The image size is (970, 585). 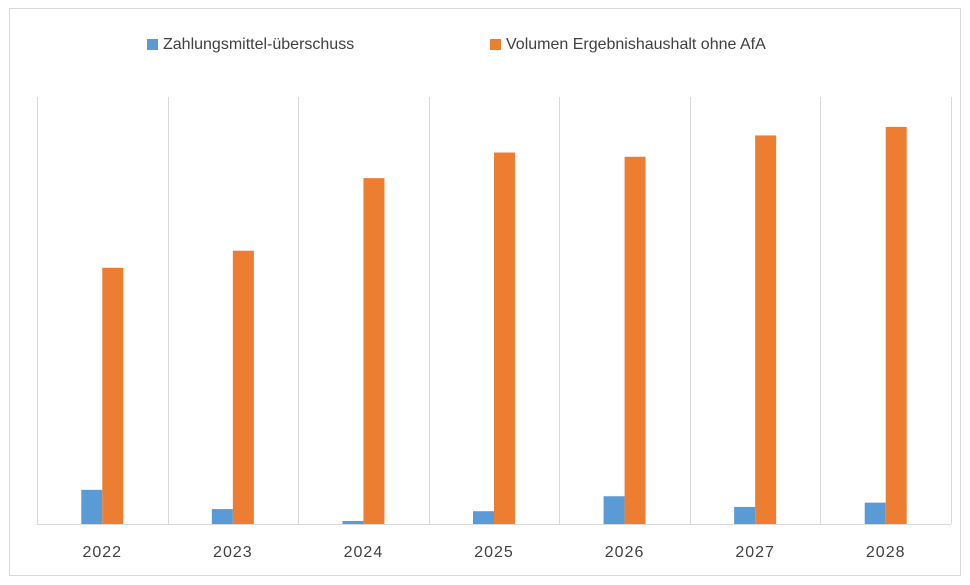 I want to click on x-tick-label: 2022, so click(x=102, y=552).